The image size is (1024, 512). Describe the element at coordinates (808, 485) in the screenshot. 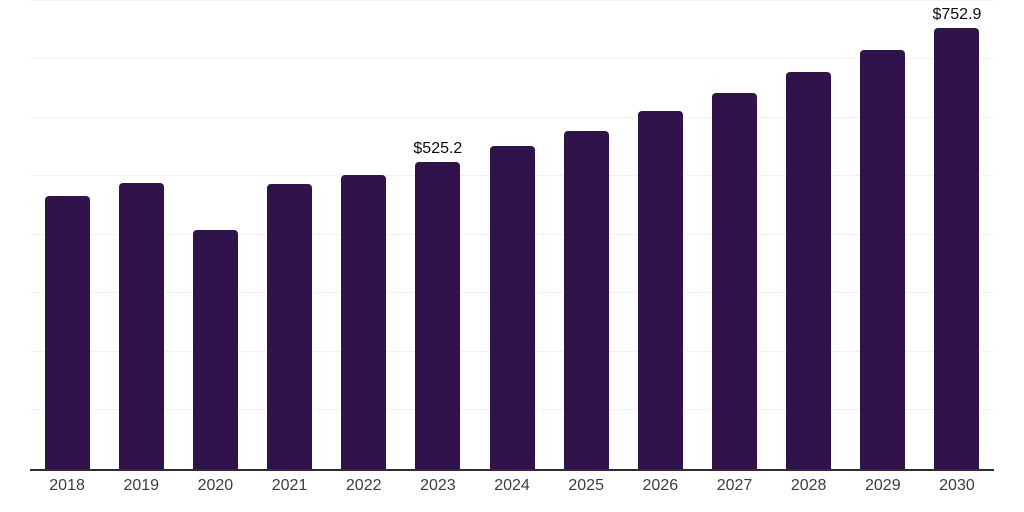

I see `x-tick-label-2028: 2028` at that location.